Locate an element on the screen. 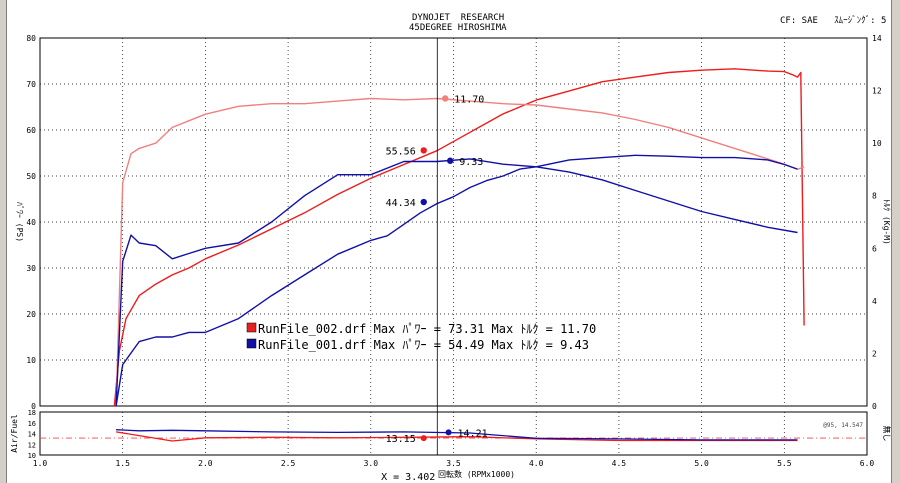 Image resolution: width=900 pixels, height=483 pixels. header-settings: CF: SAE ｽﾑｰｼﾞﾝｸﾞ: 5 is located at coordinates (833, 21).